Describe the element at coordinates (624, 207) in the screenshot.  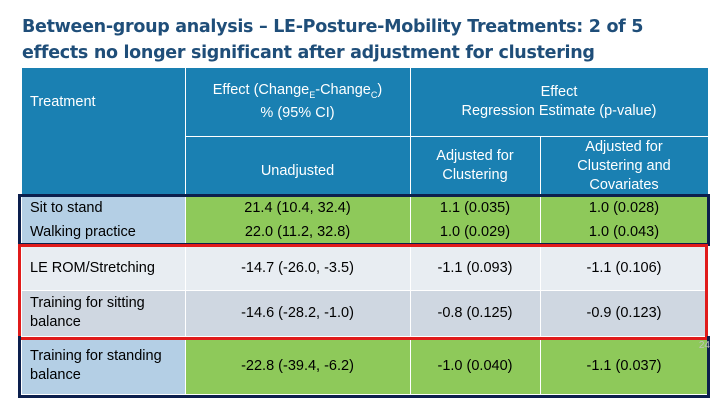
I see `adj-cc-sit-to-stand: 1.0 (0.028)` at that location.